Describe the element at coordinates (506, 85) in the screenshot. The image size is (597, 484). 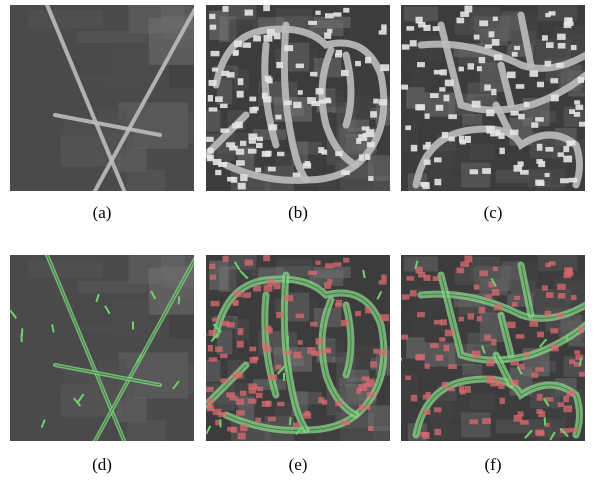
I see `road` at that location.